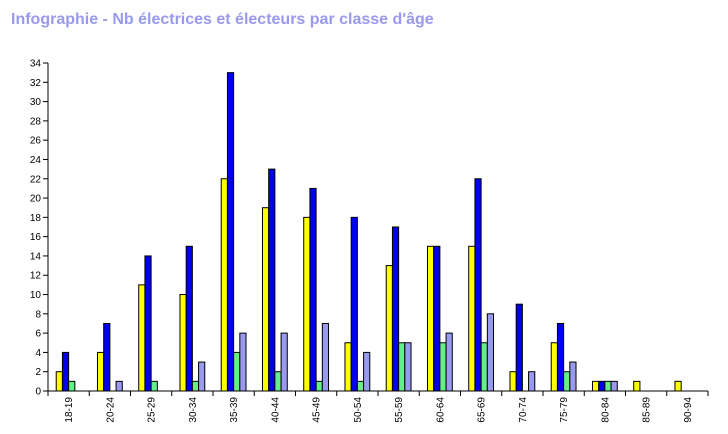 This screenshot has width=728, height=434. Describe the element at coordinates (275, 410) in the screenshot. I see `x-tick-label: 40-44` at that location.